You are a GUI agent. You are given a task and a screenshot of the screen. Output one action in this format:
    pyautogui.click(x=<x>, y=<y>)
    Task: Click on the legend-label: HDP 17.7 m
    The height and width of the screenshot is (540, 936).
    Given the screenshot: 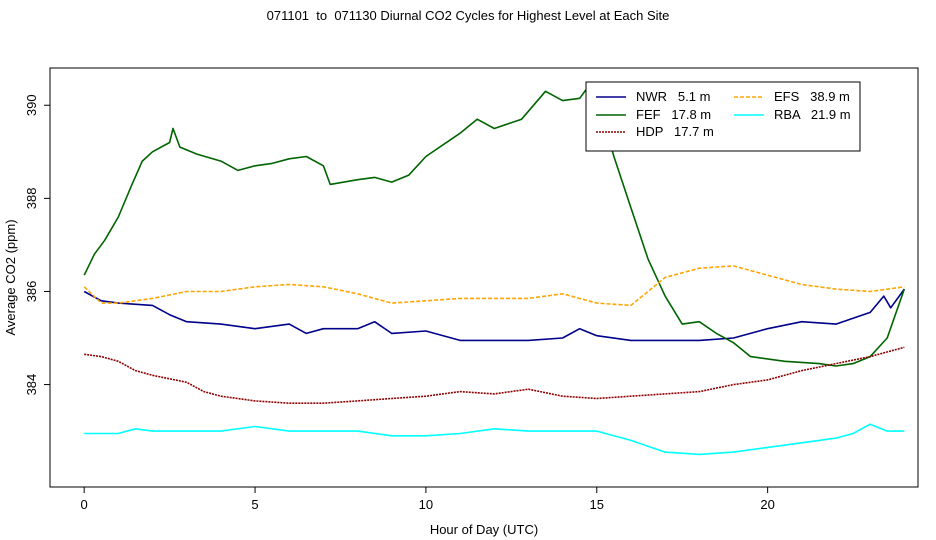 What is the action you would take?
    pyautogui.click(x=675, y=131)
    